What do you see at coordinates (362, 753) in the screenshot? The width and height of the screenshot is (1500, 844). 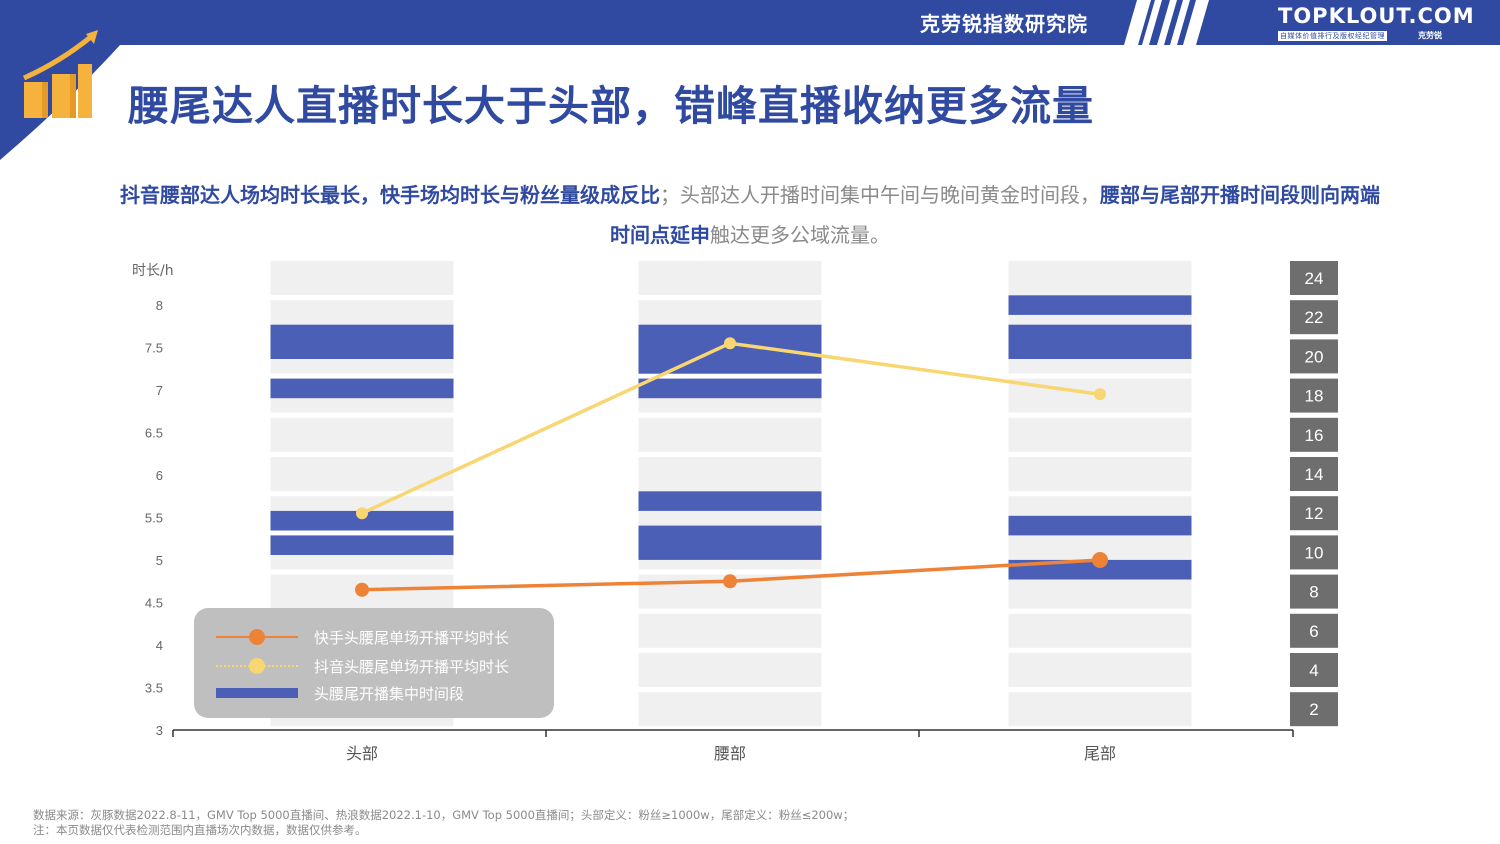 I see `x-tick-label: 头部` at bounding box center [362, 753].